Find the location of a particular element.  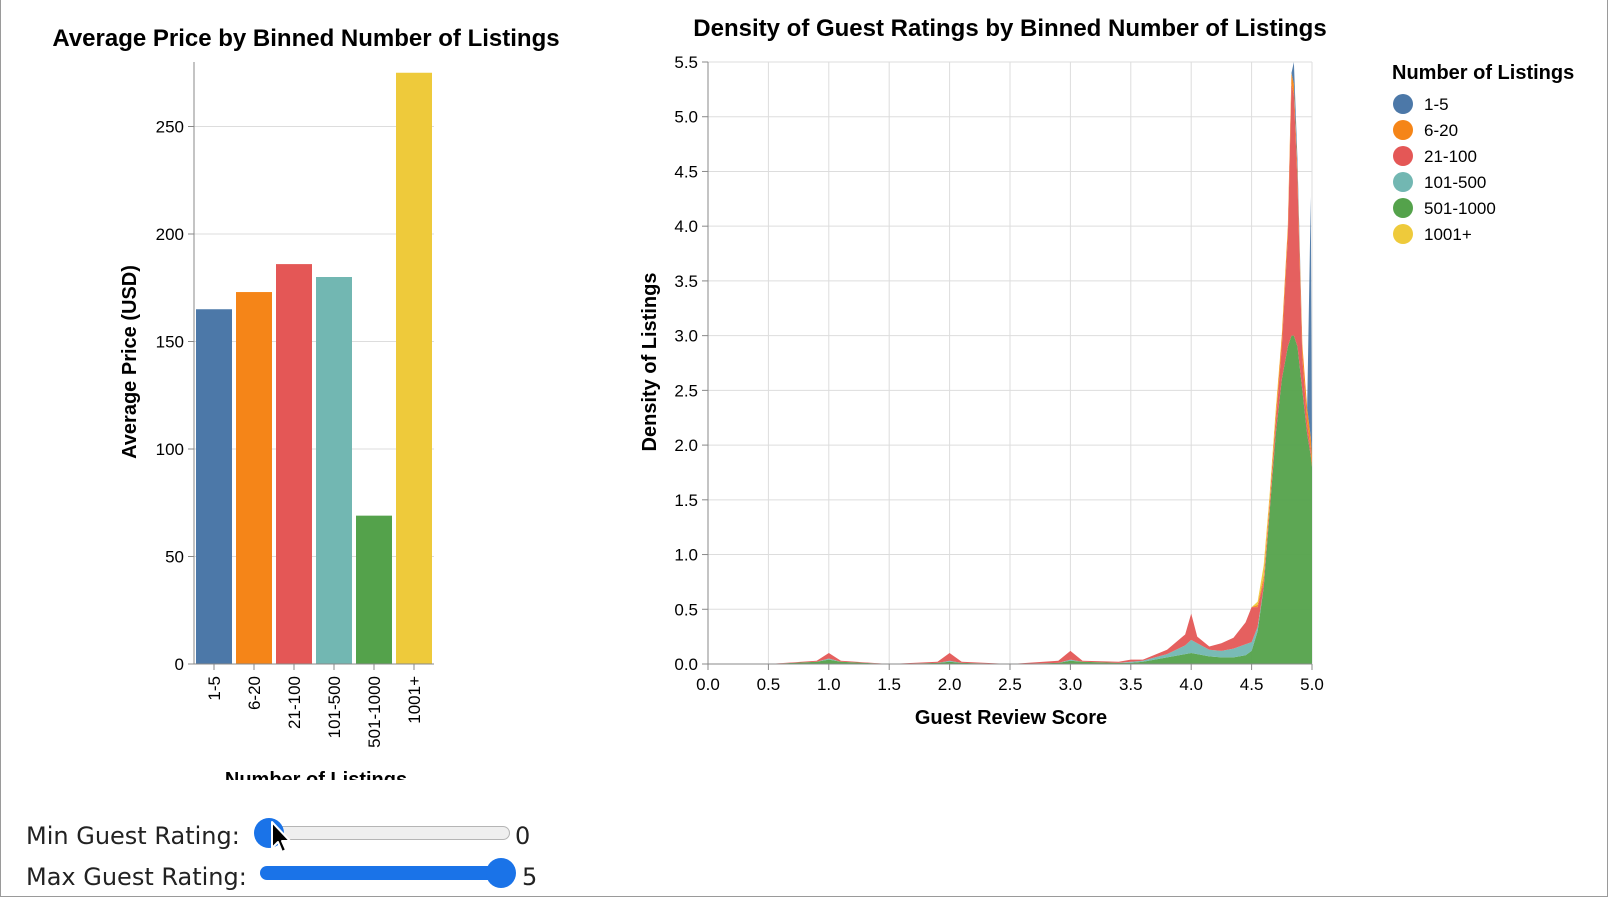

max-rating-slider-thumb is located at coordinates (501, 873).